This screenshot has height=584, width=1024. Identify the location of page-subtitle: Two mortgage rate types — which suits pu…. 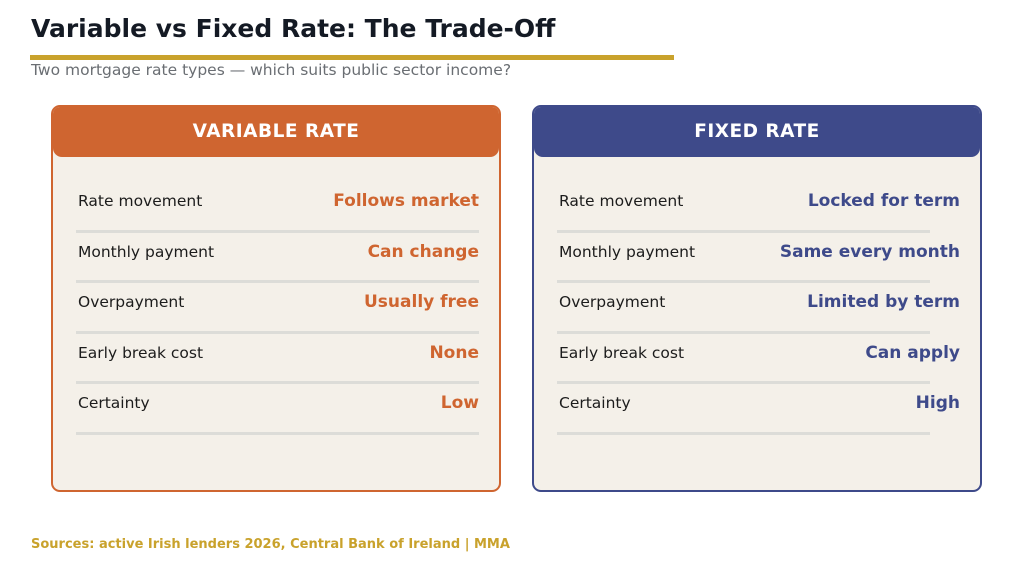
(271, 70).